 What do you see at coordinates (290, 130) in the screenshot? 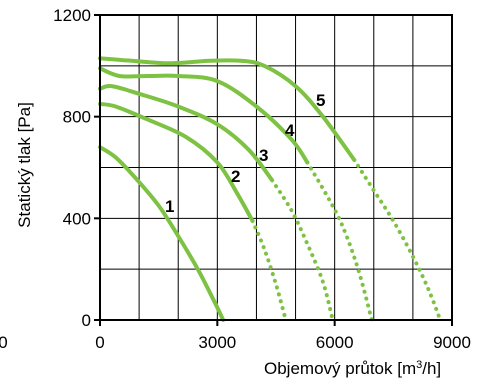
I see `curve-label-4: 4` at bounding box center [290, 130].